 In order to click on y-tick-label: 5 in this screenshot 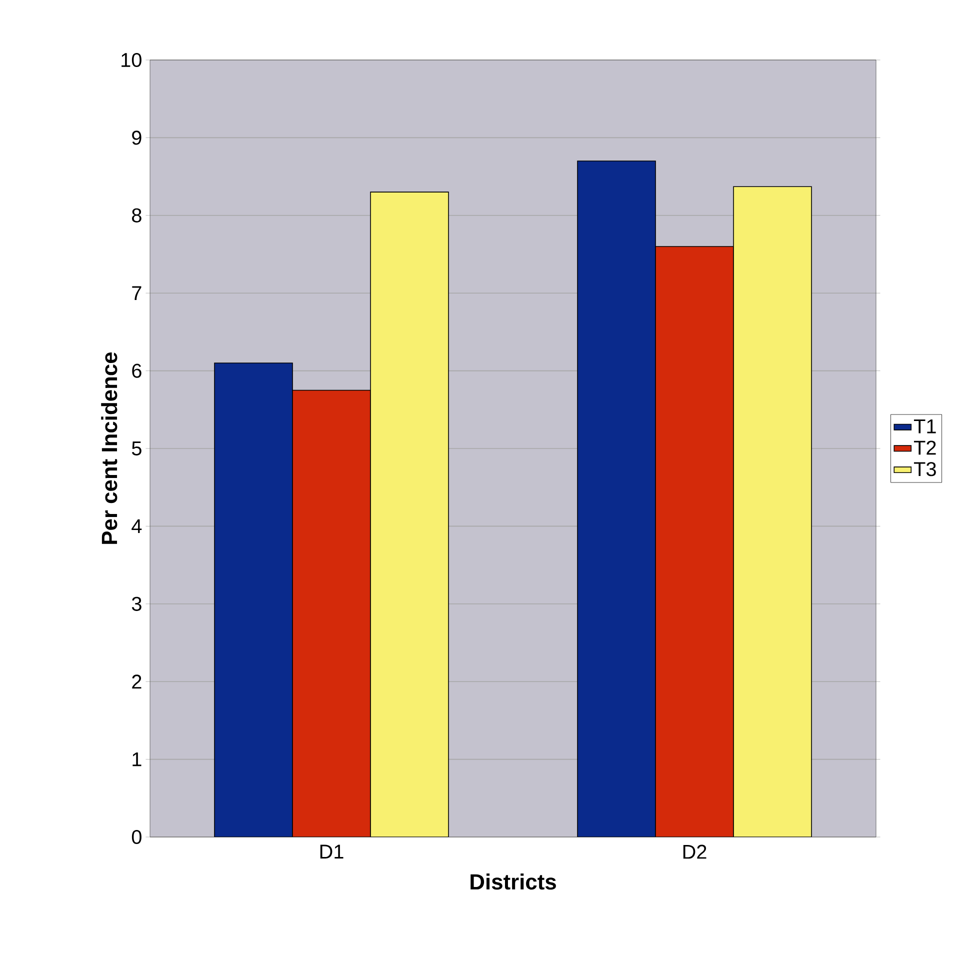, I will do `click(137, 449)`.